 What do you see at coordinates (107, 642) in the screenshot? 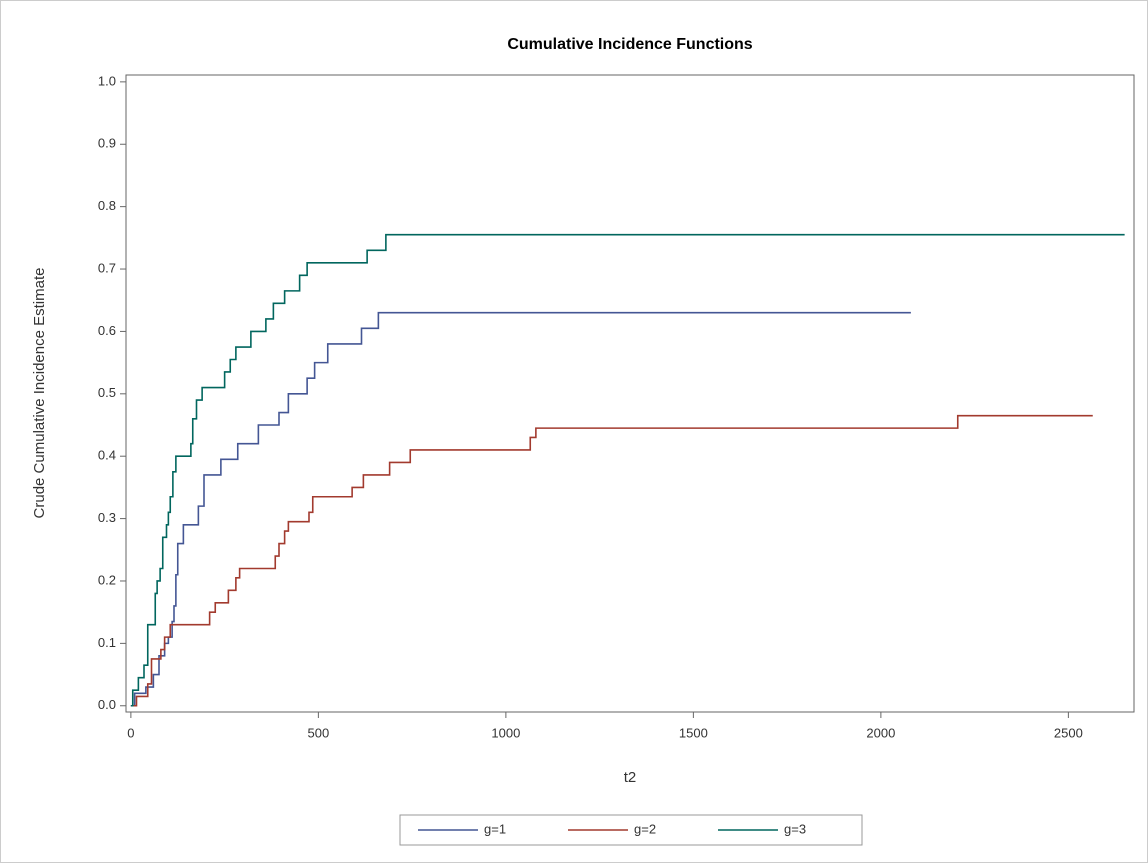
I see `y-tick-label: 0.1` at bounding box center [107, 642].